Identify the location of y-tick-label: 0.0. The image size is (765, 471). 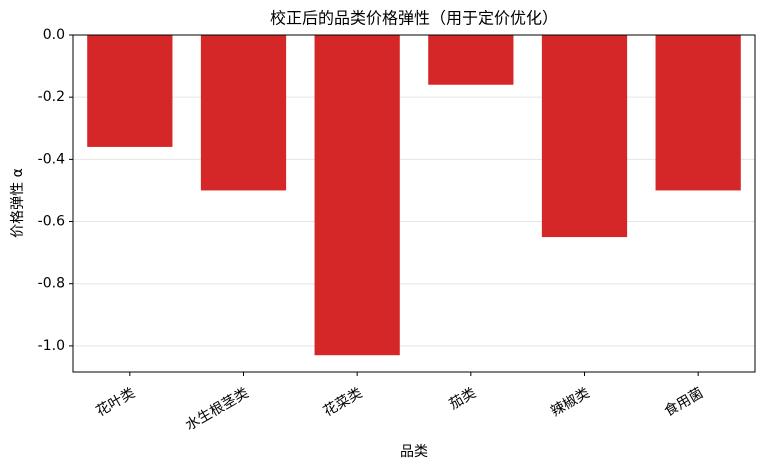
(54, 35).